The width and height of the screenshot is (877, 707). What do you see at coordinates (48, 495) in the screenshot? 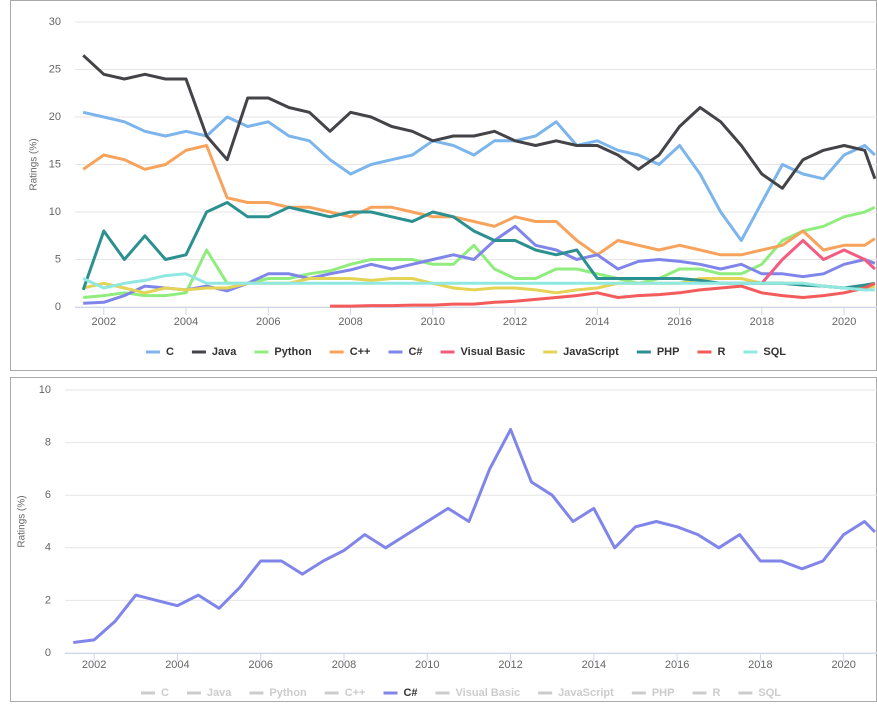
I see `y-tick-label: 6` at bounding box center [48, 495].